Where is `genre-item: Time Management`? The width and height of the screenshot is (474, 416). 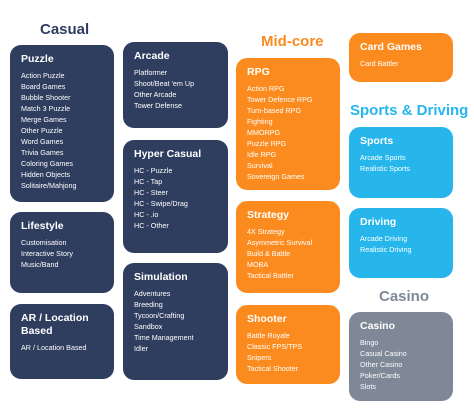 genre-item: Time Management is located at coordinates (164, 337).